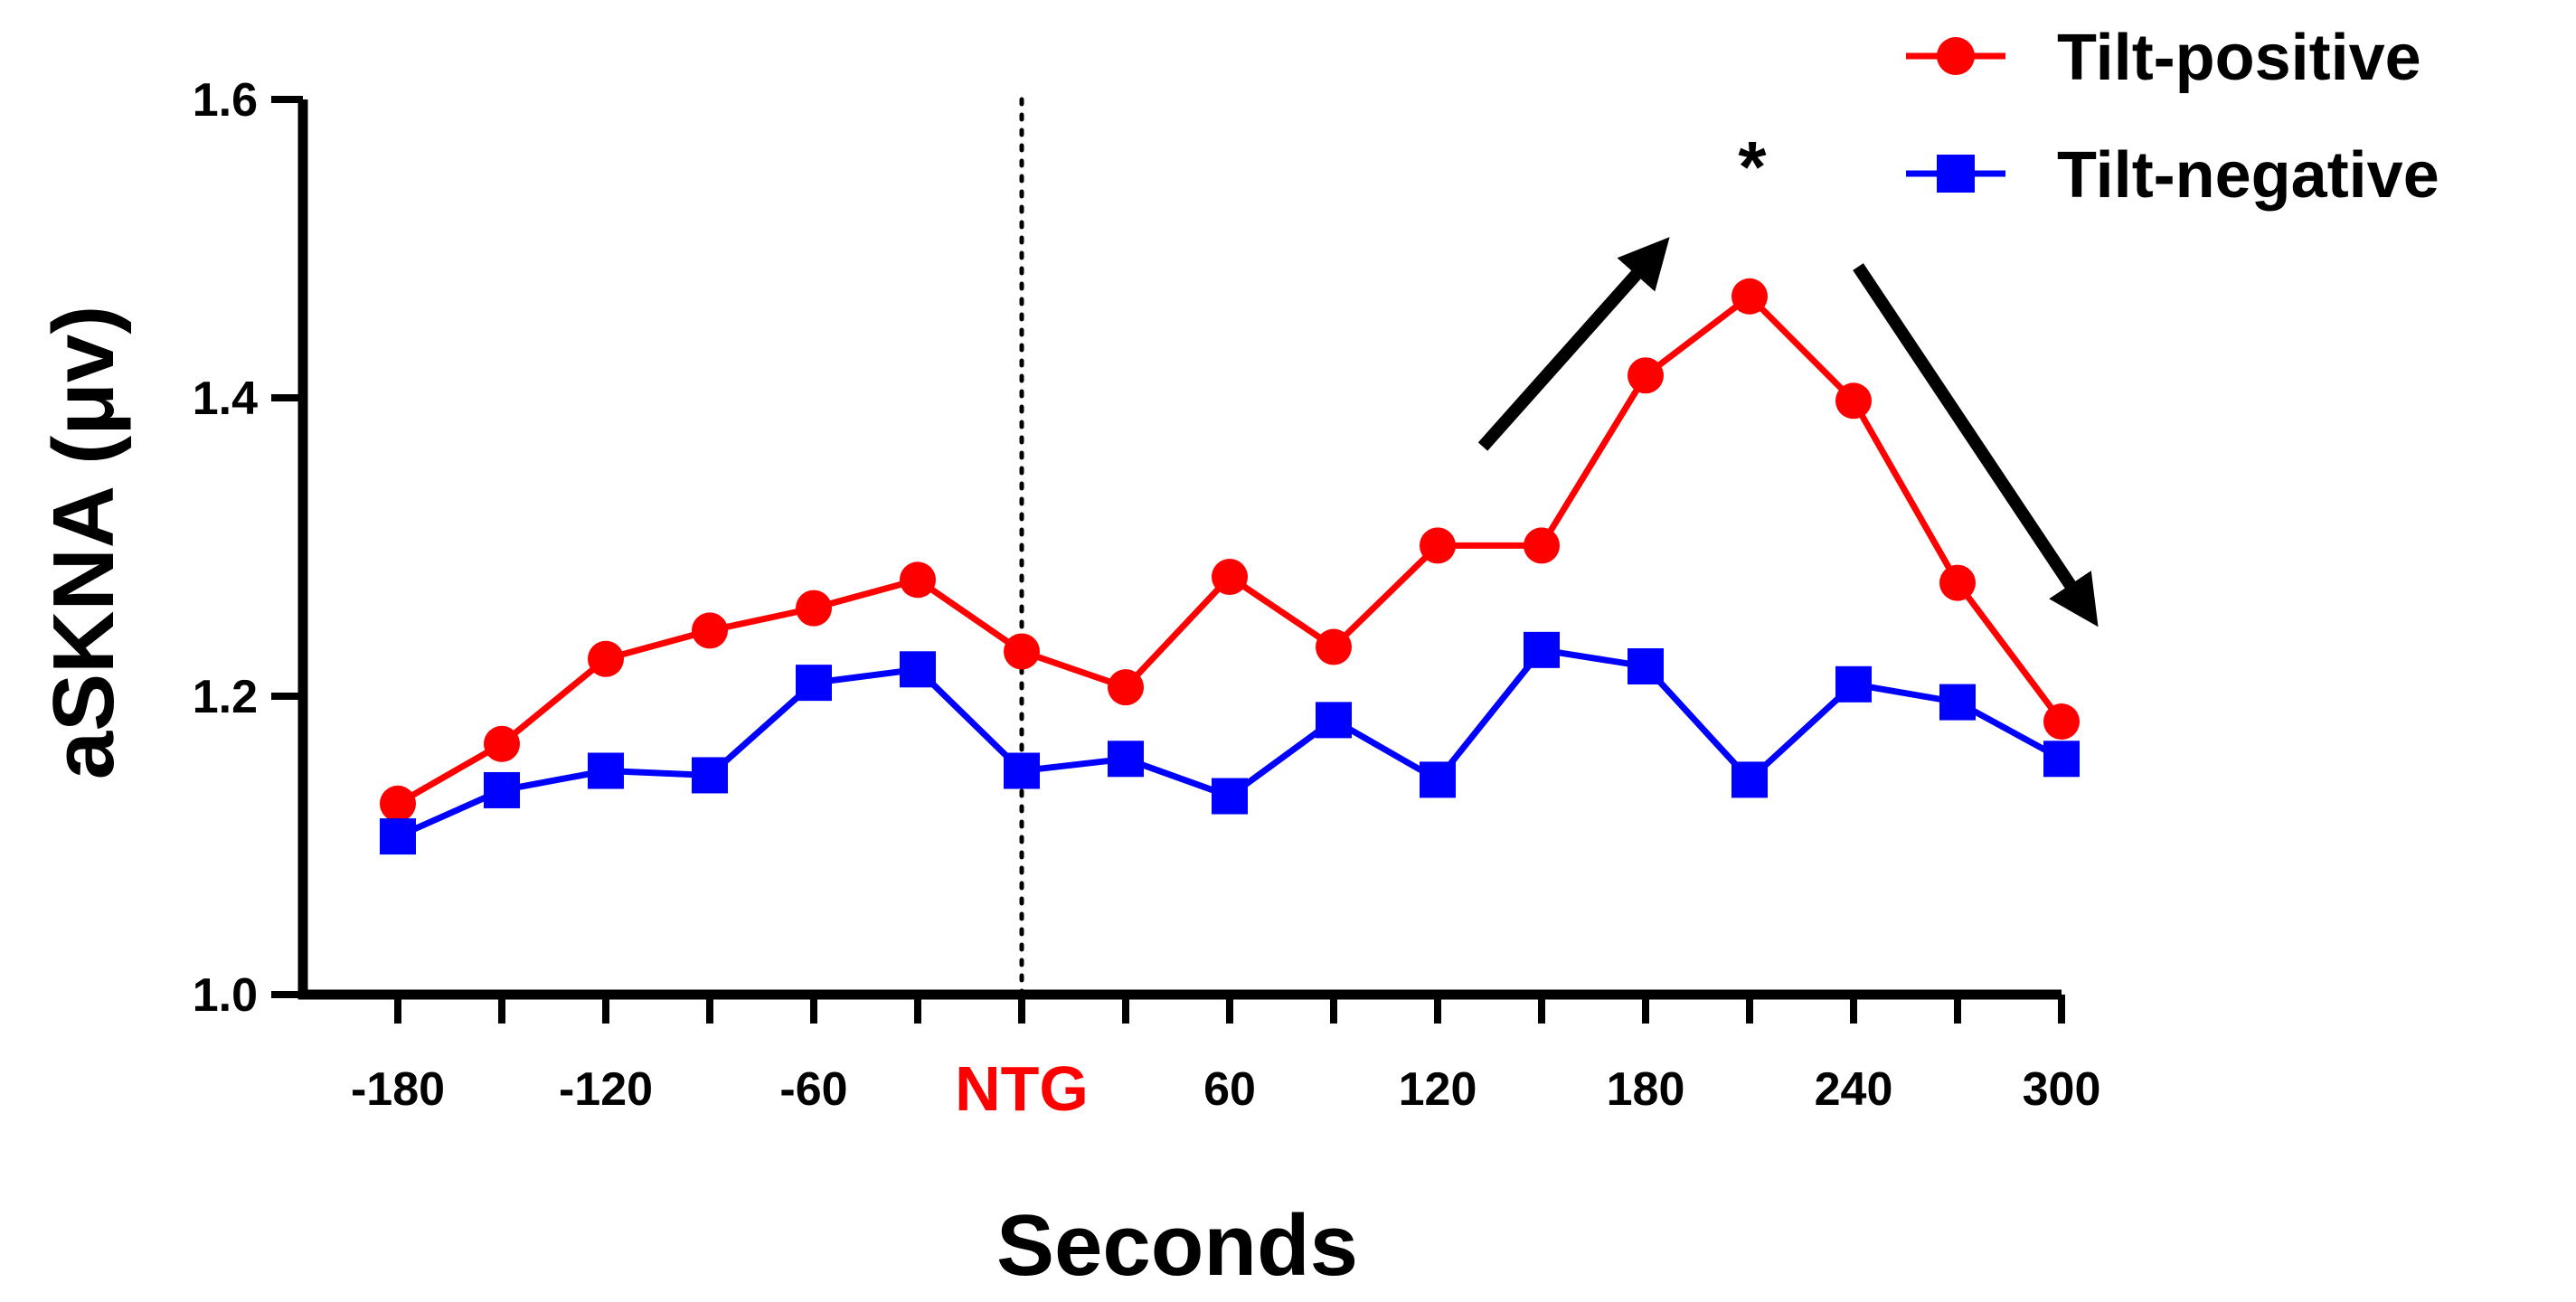 The image size is (2576, 1302). Describe the element at coordinates (398, 1089) in the screenshot. I see `x-tick-label: -180` at that location.